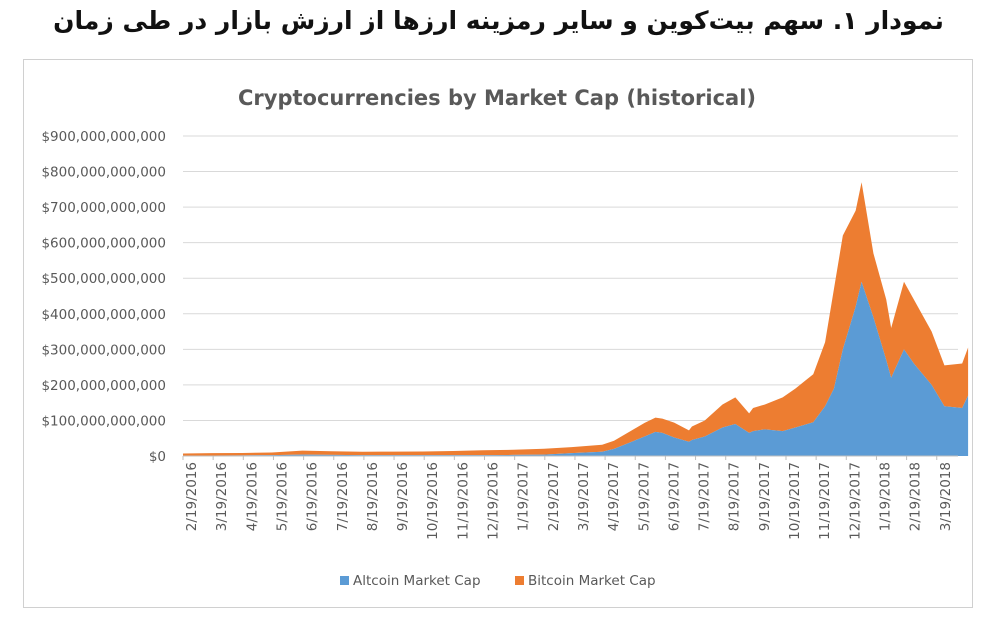 The height and width of the screenshot is (629, 997). What do you see at coordinates (103, 315) in the screenshot?
I see `y-tick-label: $400,000,000,000` at bounding box center [103, 315].